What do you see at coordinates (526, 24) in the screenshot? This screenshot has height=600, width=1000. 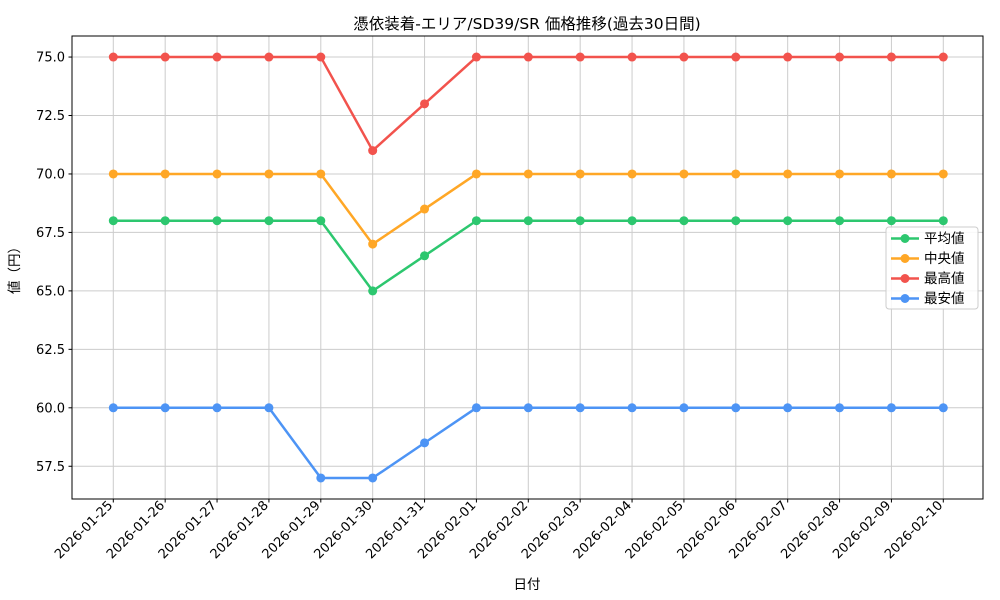 I see `chart-title: 憑依装着-エリア/SD39/SR 価格推移(過去30日間)` at bounding box center [526, 24].